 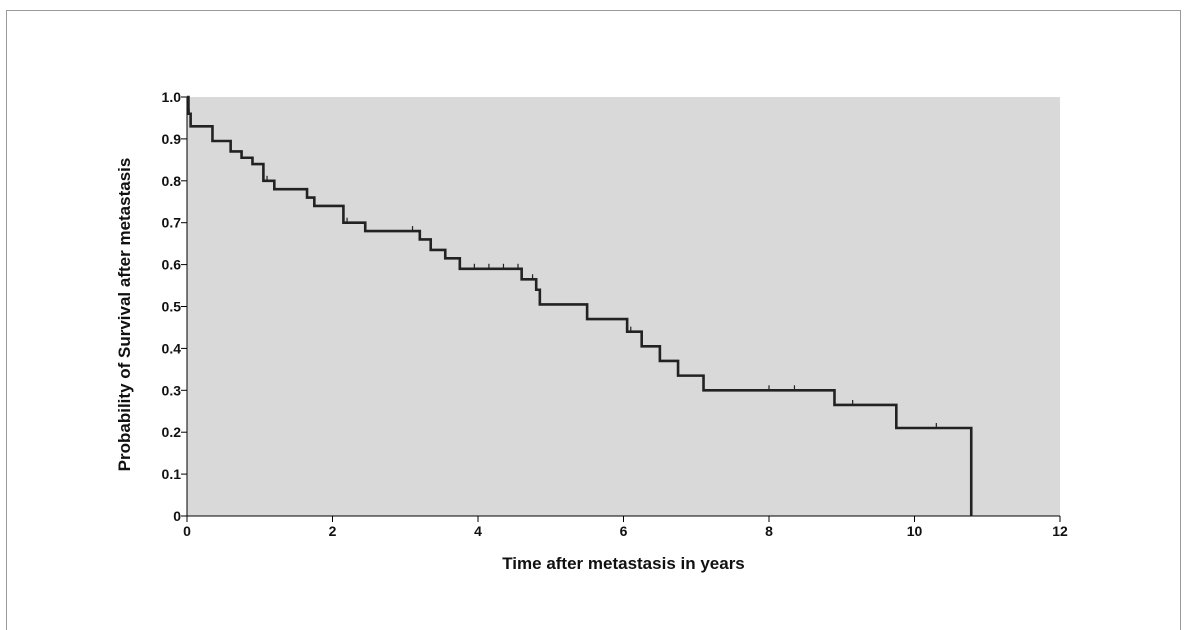 I want to click on y-tick-label: 0.7, so click(x=172, y=223).